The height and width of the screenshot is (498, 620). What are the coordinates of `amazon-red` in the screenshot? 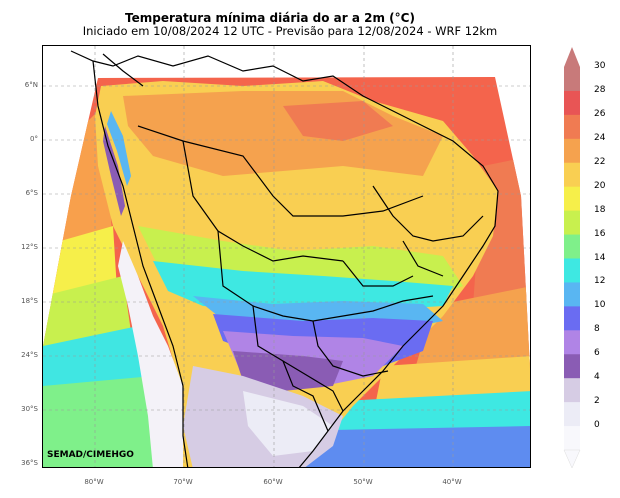 It's located at (338, 121).